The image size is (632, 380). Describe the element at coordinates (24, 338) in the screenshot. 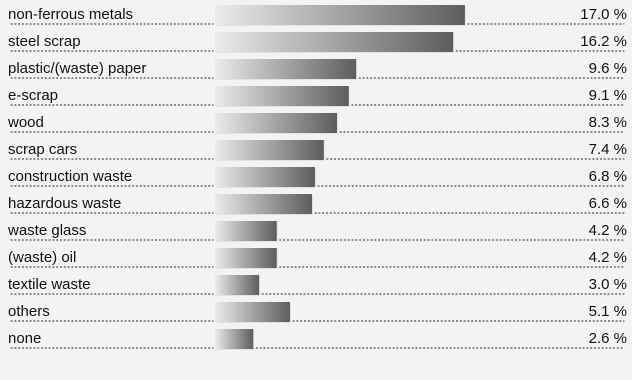

I see `category-label: none` at that location.